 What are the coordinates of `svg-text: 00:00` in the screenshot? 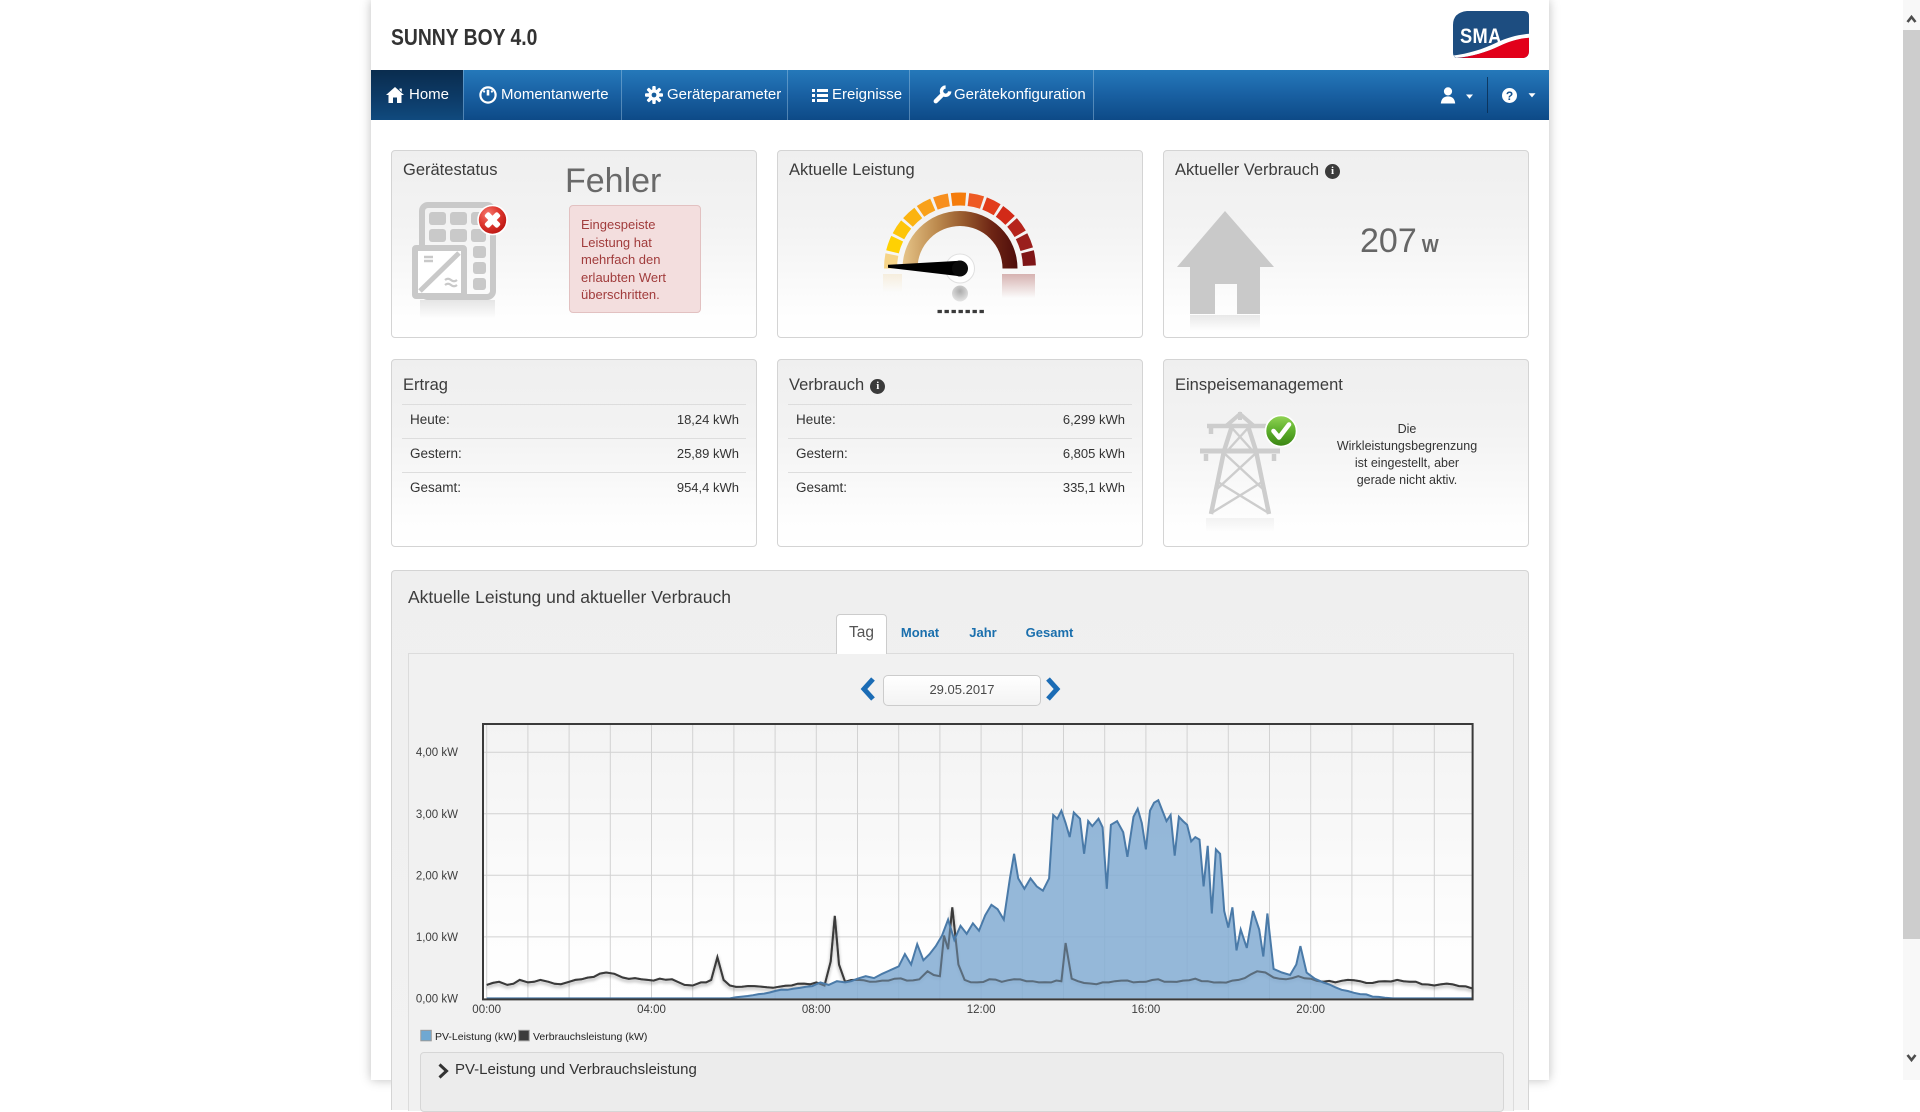 It's located at (486, 1010).